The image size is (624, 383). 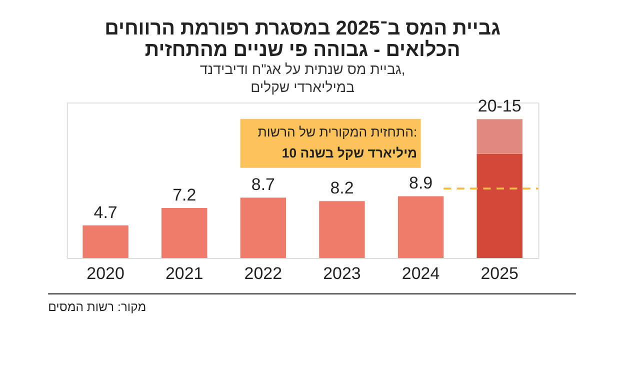 What do you see at coordinates (184, 194) in the screenshot?
I see `data-label: 7.2` at bounding box center [184, 194].